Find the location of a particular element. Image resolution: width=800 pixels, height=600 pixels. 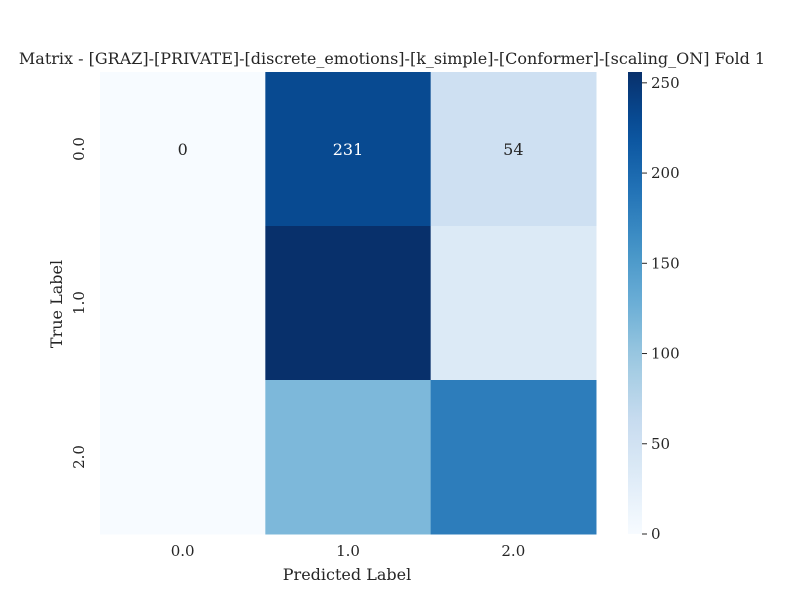

colorbar-tick-label: 100 is located at coordinates (665, 354).